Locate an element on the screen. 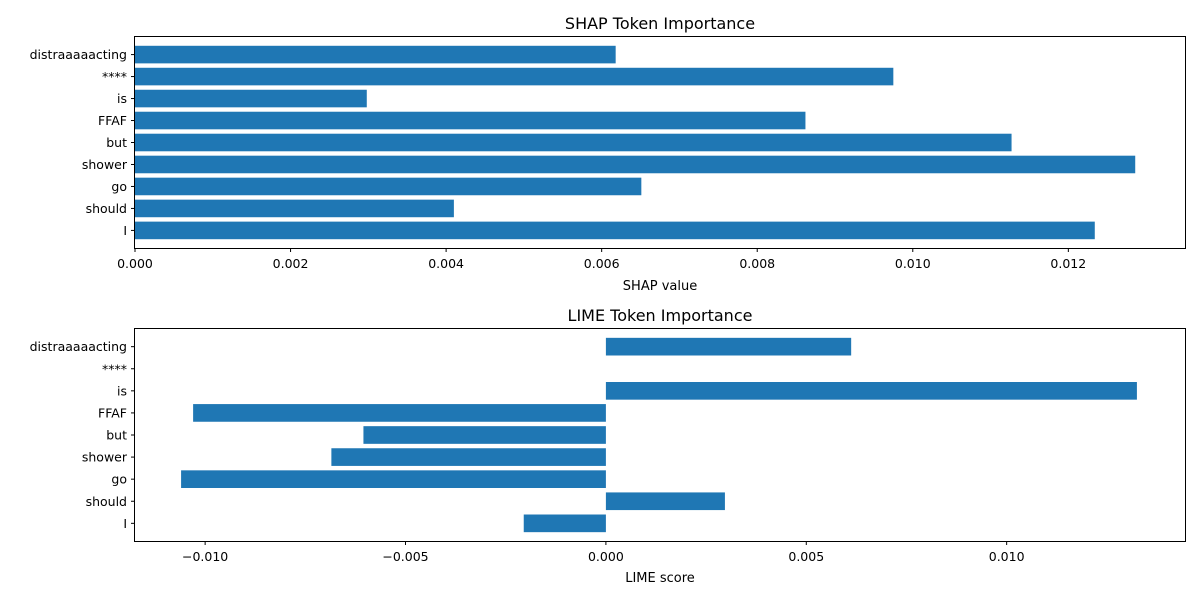 This screenshot has width=1200, height=600. lime-x-tick-label: 0.000 is located at coordinates (606, 556).